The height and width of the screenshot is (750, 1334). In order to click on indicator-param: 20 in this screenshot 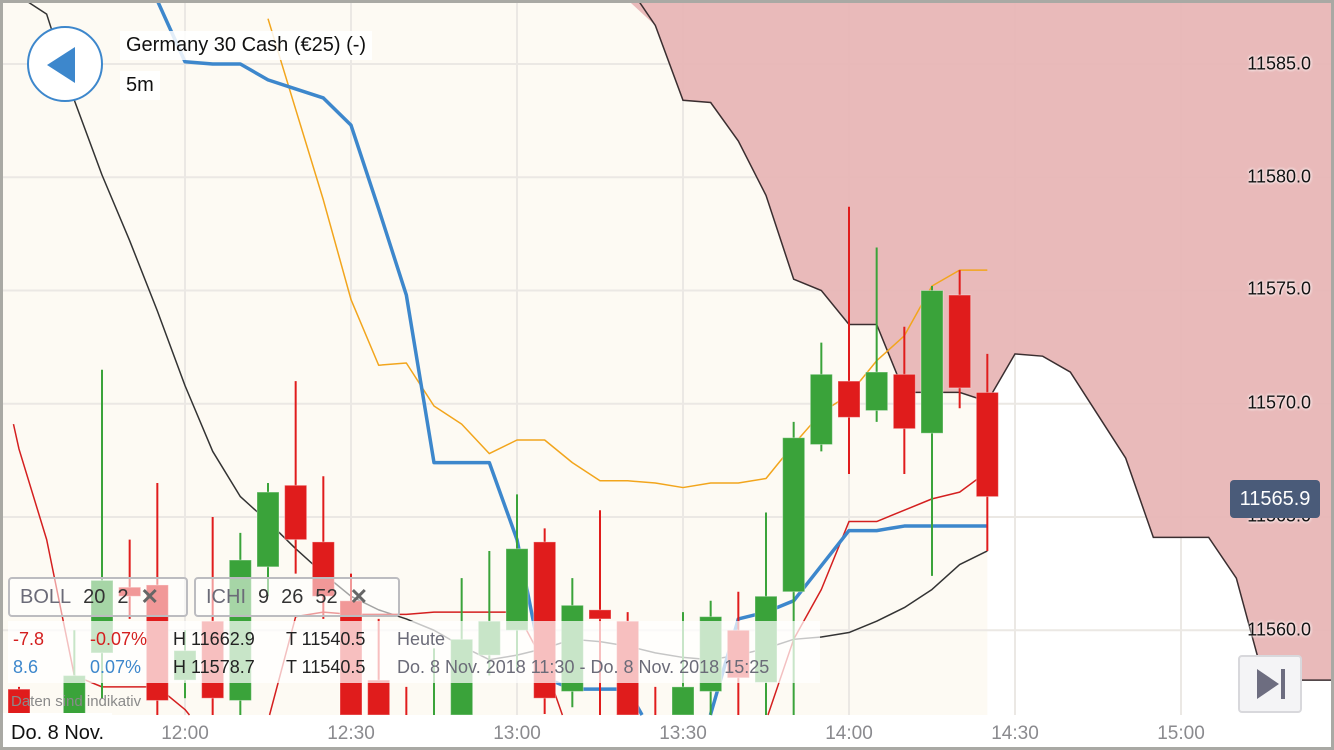, I will do `click(94, 596)`.